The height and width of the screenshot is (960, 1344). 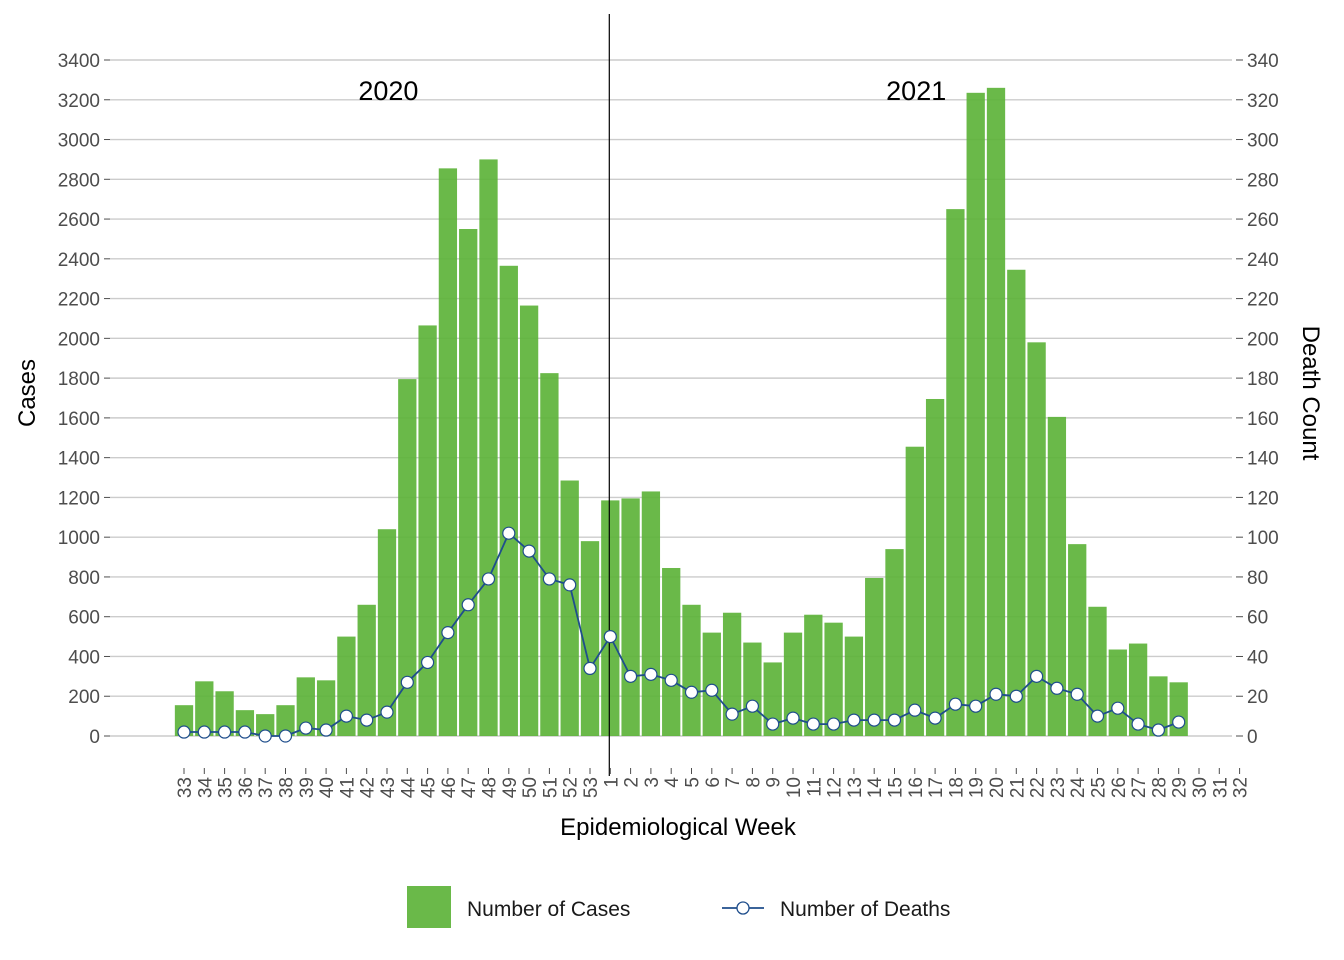 I want to click on y-tick-label: 1000, so click(x=79, y=538).